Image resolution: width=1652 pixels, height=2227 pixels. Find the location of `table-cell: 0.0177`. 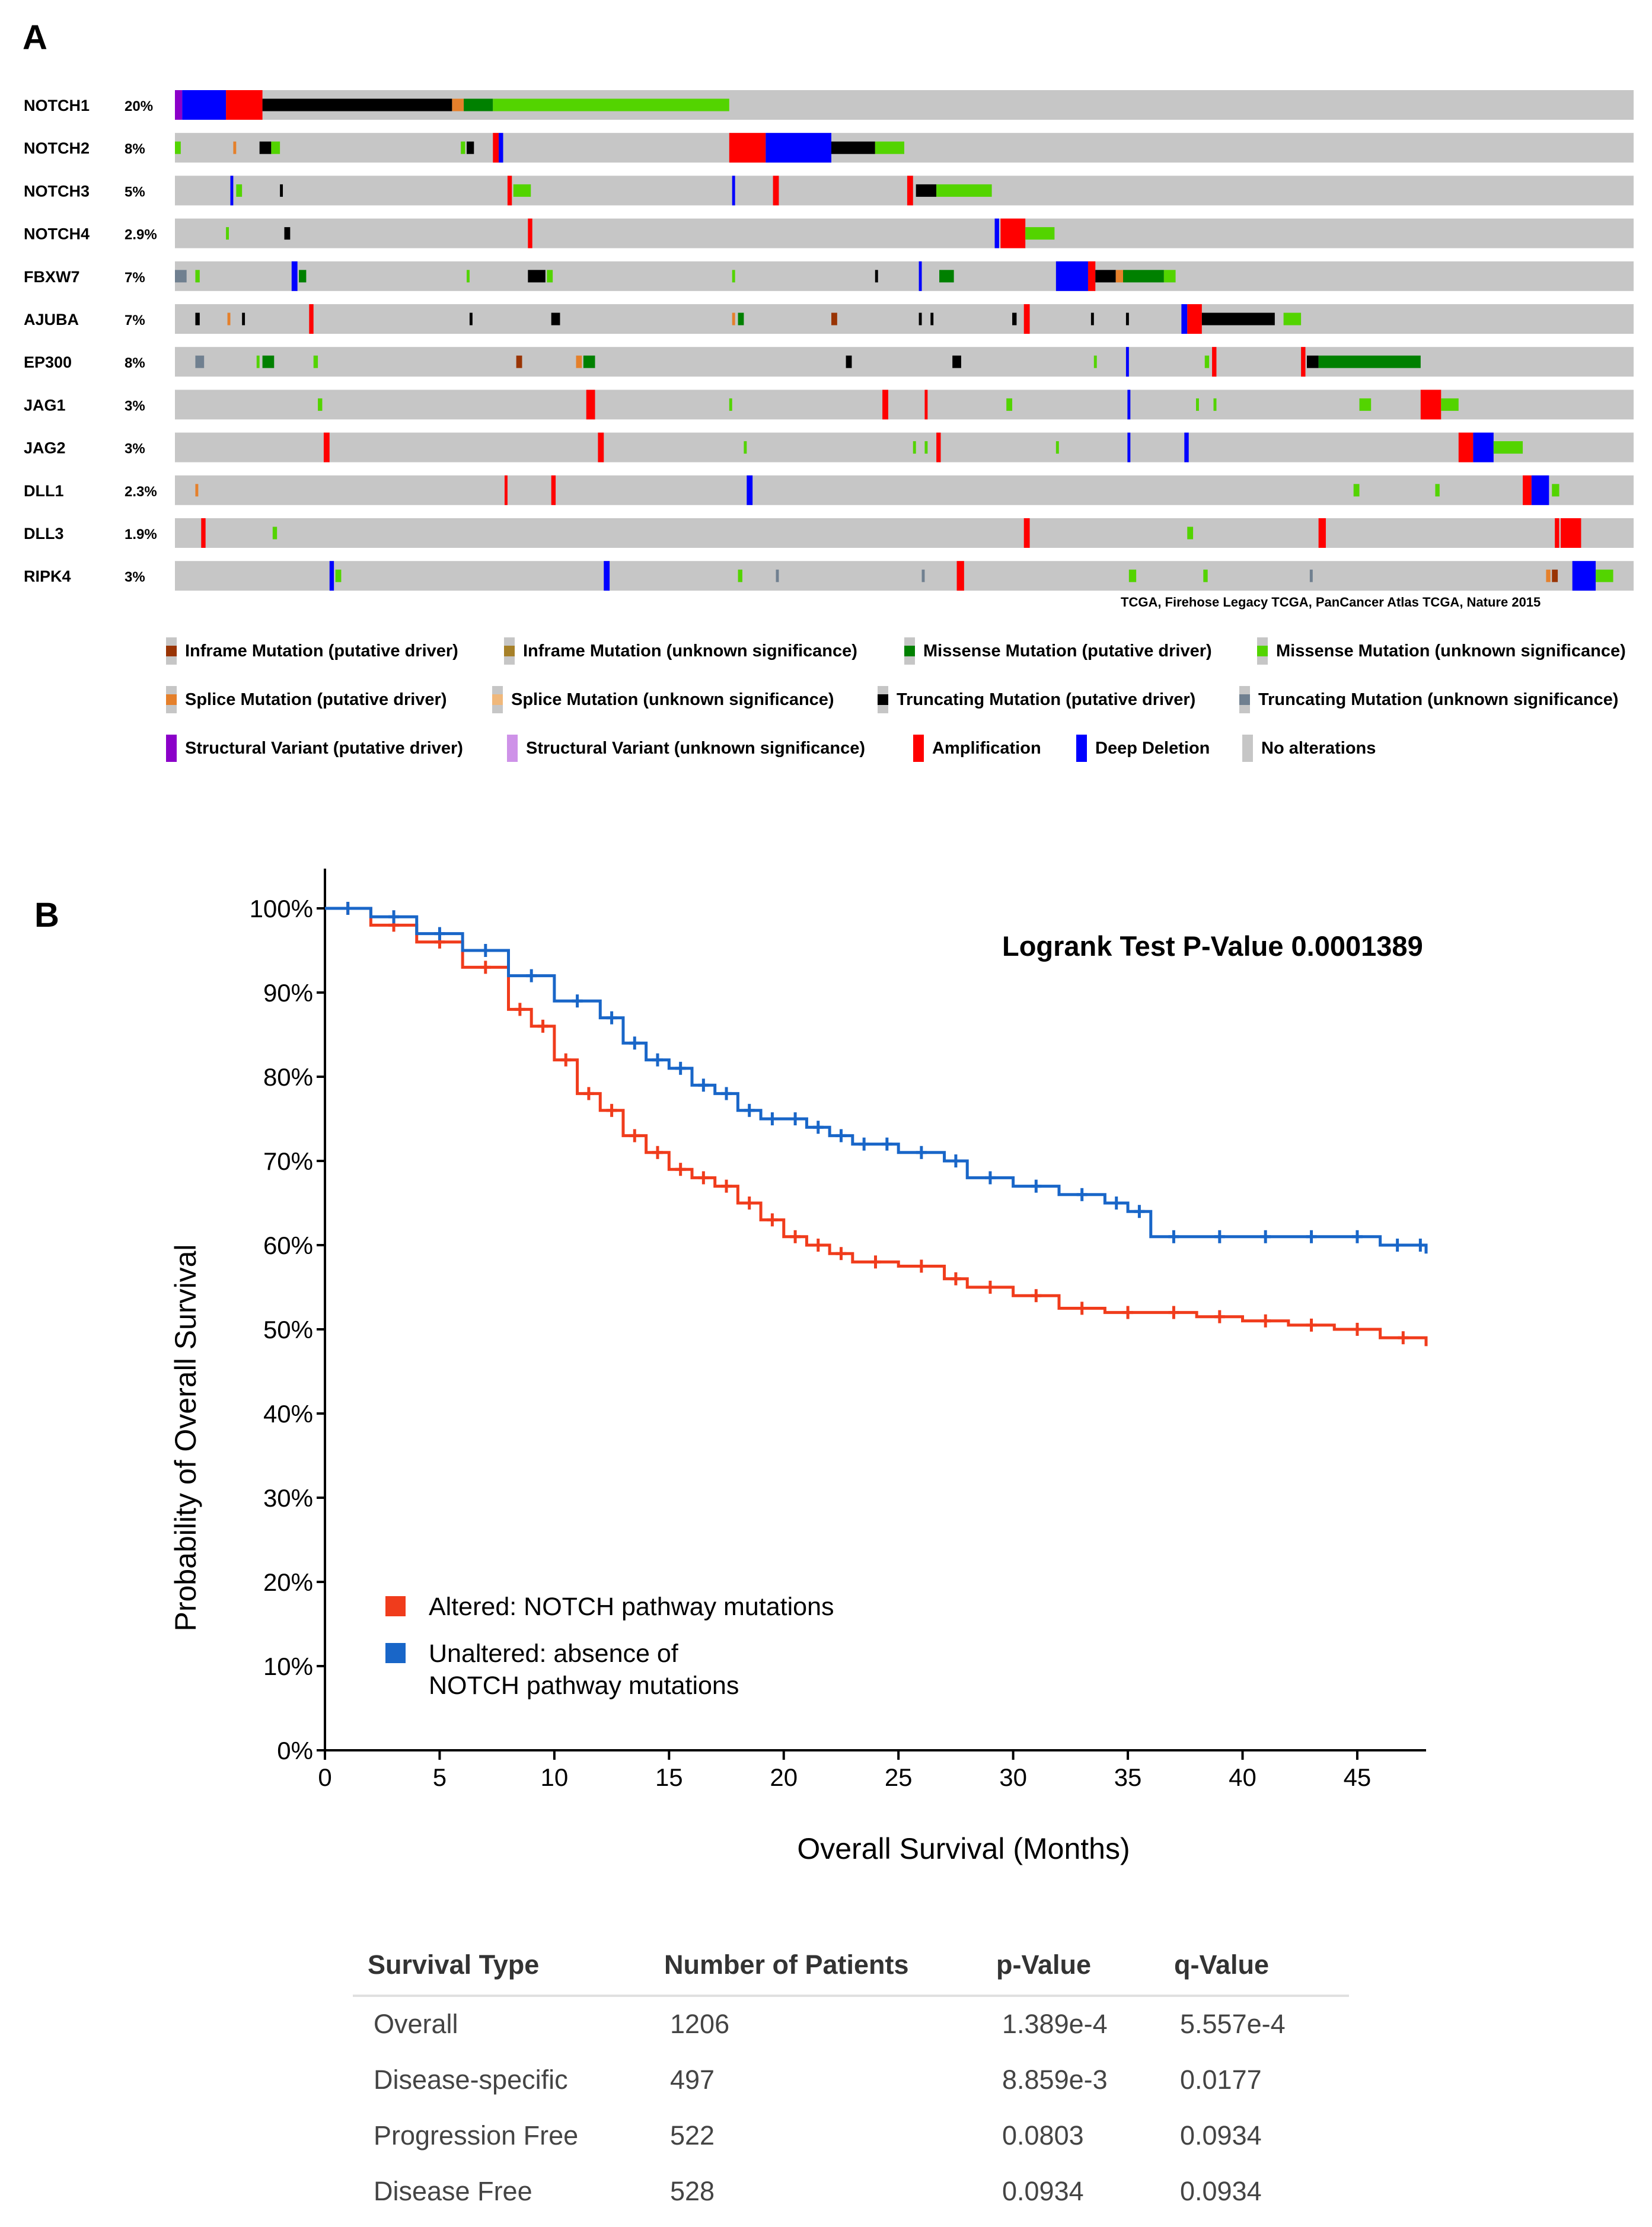

table-cell: 0.0177 is located at coordinates (1221, 2080).